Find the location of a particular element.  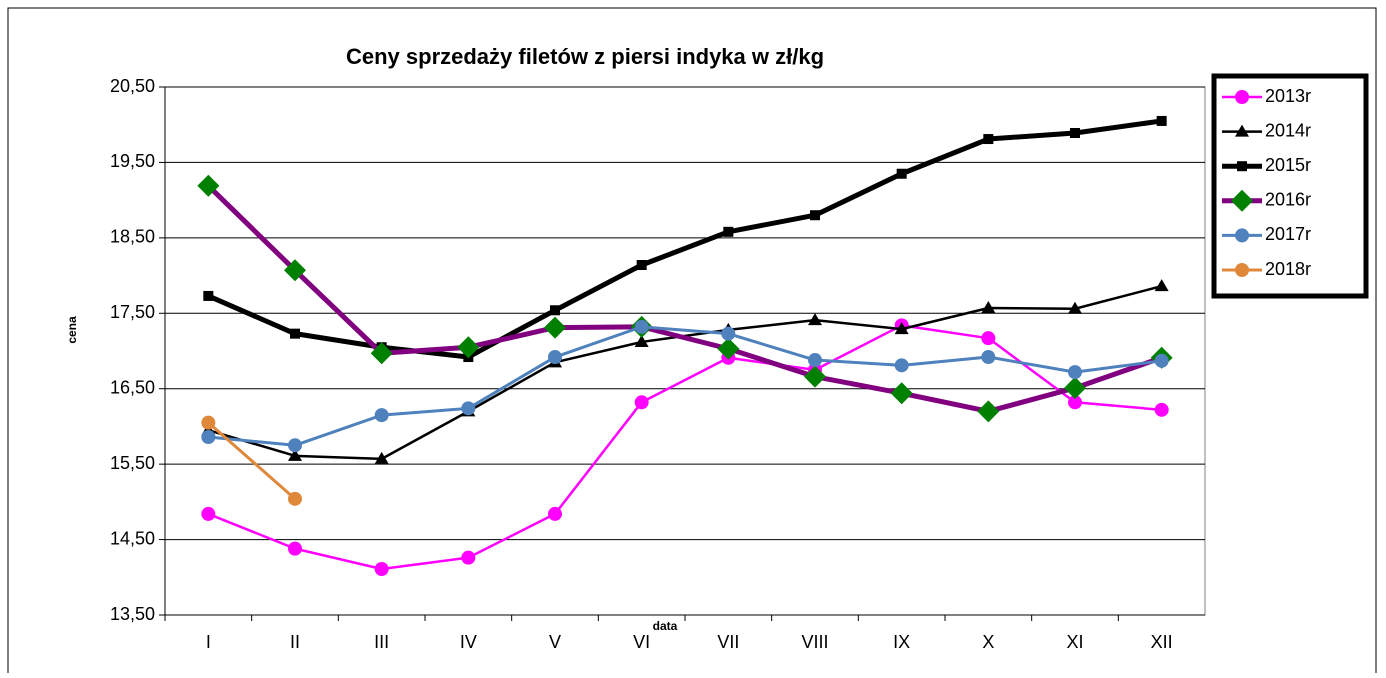

x-axis-label: data is located at coordinates (665, 626).